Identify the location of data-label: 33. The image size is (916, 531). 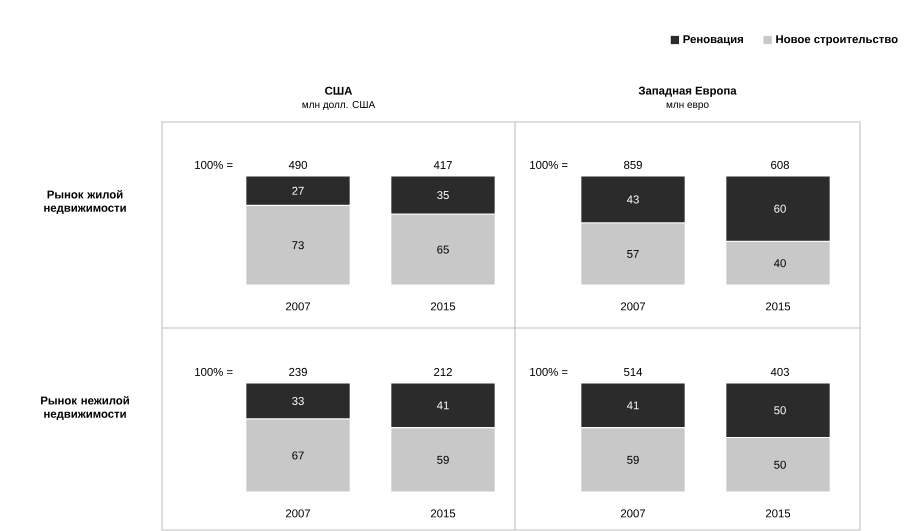
(298, 400).